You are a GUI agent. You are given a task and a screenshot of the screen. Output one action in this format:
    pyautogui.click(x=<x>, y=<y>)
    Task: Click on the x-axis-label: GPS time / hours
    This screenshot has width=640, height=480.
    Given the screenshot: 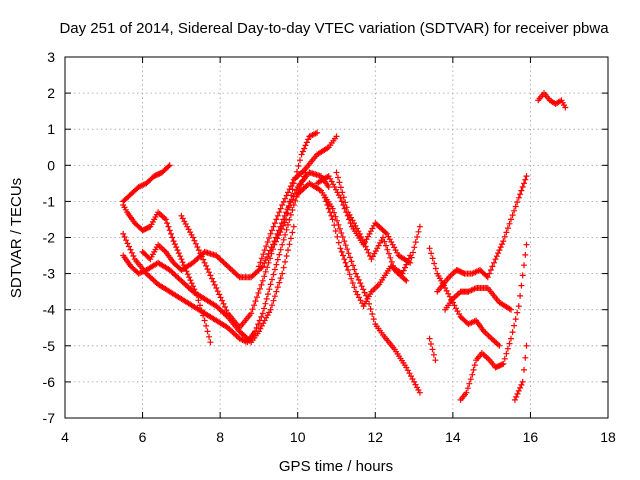 What is the action you would take?
    pyautogui.click(x=336, y=466)
    